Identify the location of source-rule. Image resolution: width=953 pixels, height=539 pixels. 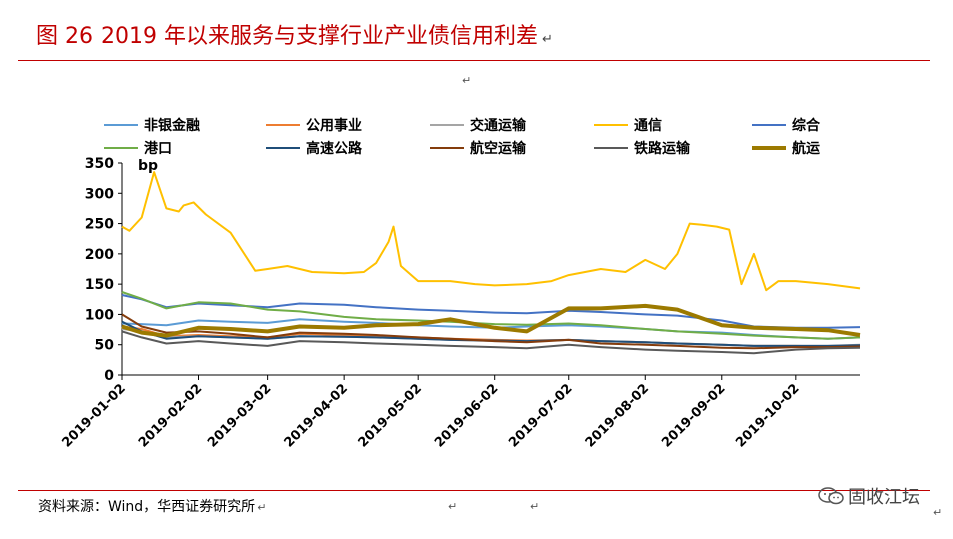
(474, 490).